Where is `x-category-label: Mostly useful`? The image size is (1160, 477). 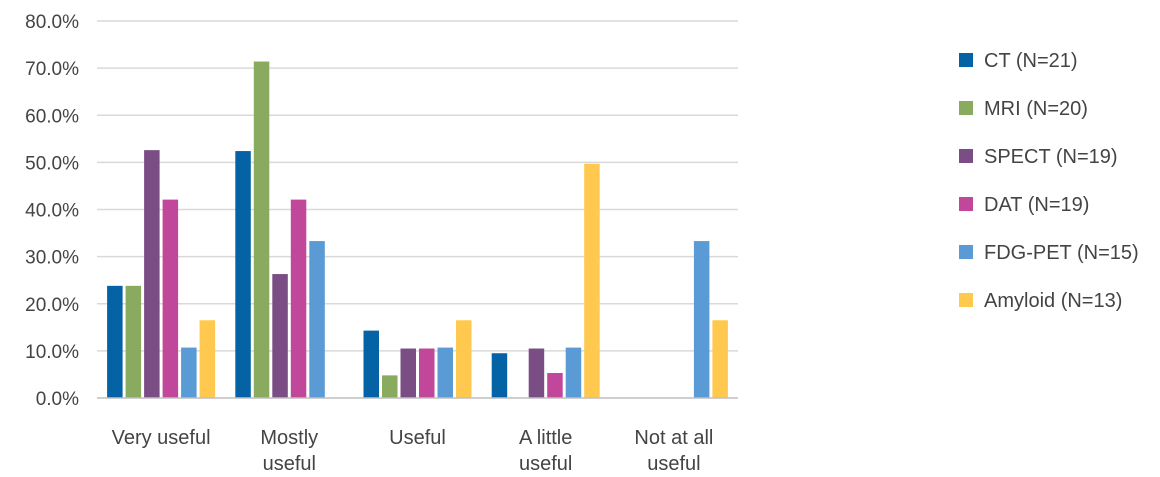
x-category-label: Mostly useful is located at coordinates (289, 451).